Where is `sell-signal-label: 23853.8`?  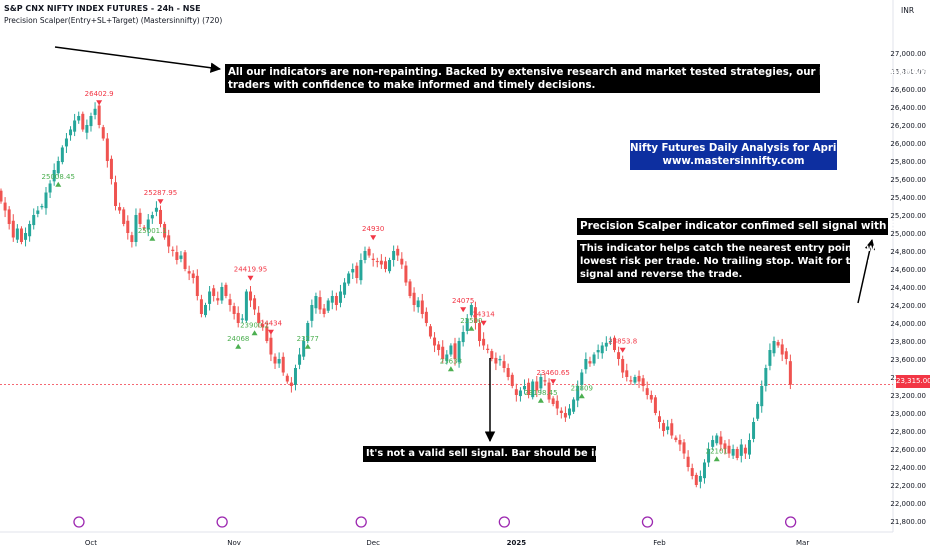 sell-signal-label: 23853.8 is located at coordinates (622, 342).